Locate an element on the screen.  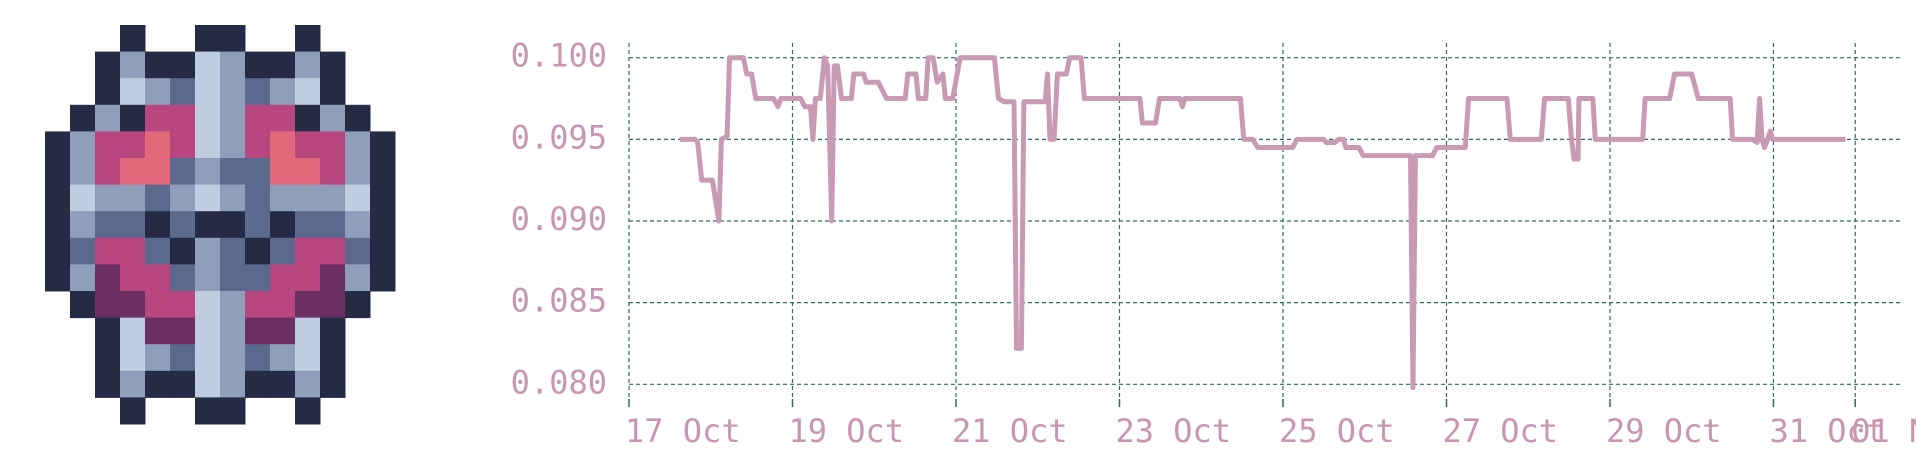
x-tick-label: 17 Oct is located at coordinates (683, 431).